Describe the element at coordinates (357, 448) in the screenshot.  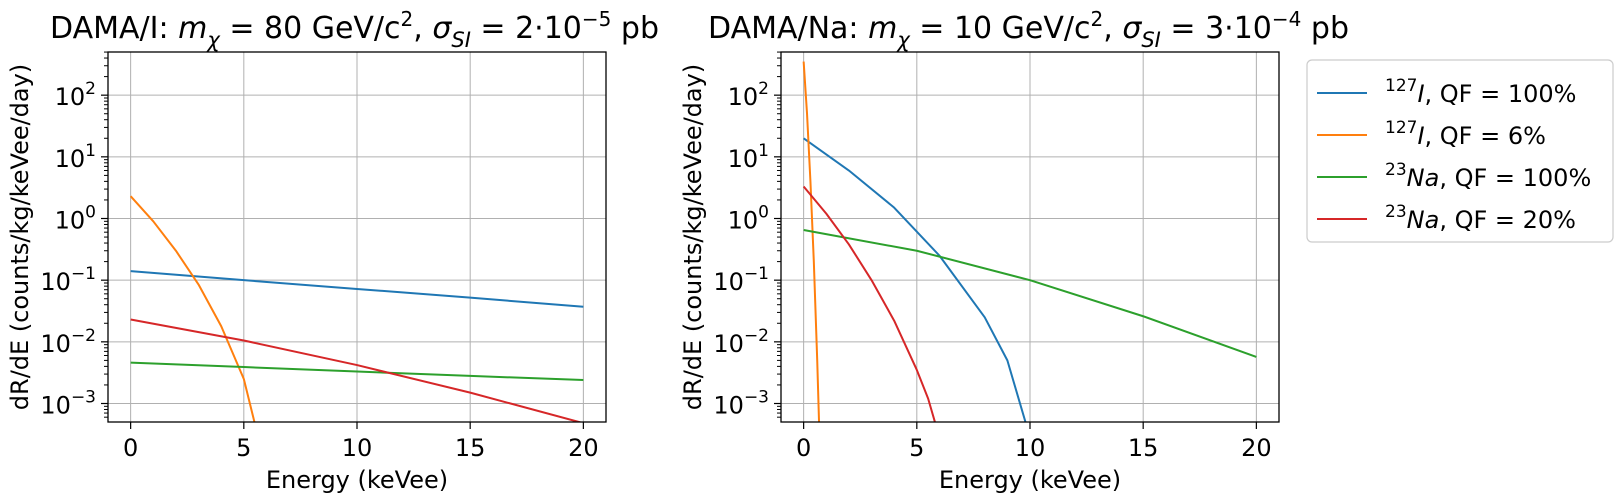
I see `chart-1-x-tick-label: 10` at that location.